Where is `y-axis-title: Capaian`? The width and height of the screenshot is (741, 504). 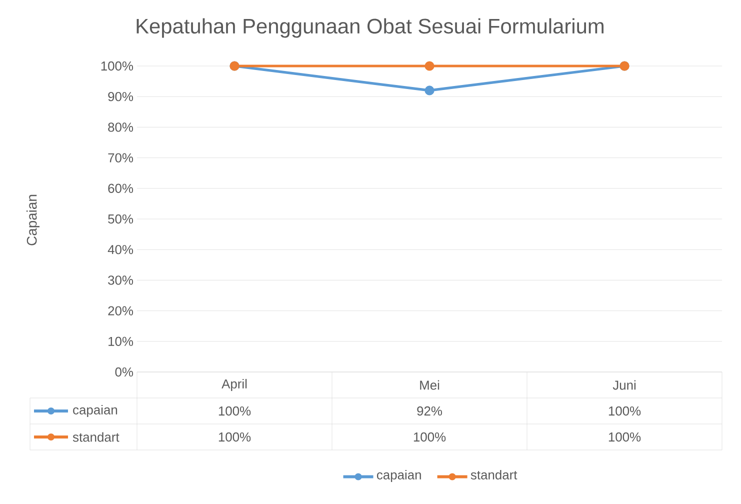
y-axis-title: Capaian is located at coordinates (33, 220).